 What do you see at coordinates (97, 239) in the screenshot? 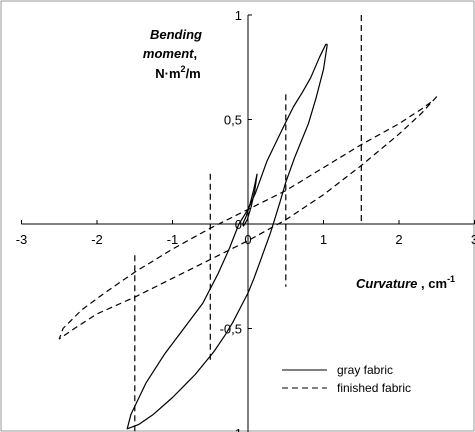
I see `x-tick-label: -2` at bounding box center [97, 239].